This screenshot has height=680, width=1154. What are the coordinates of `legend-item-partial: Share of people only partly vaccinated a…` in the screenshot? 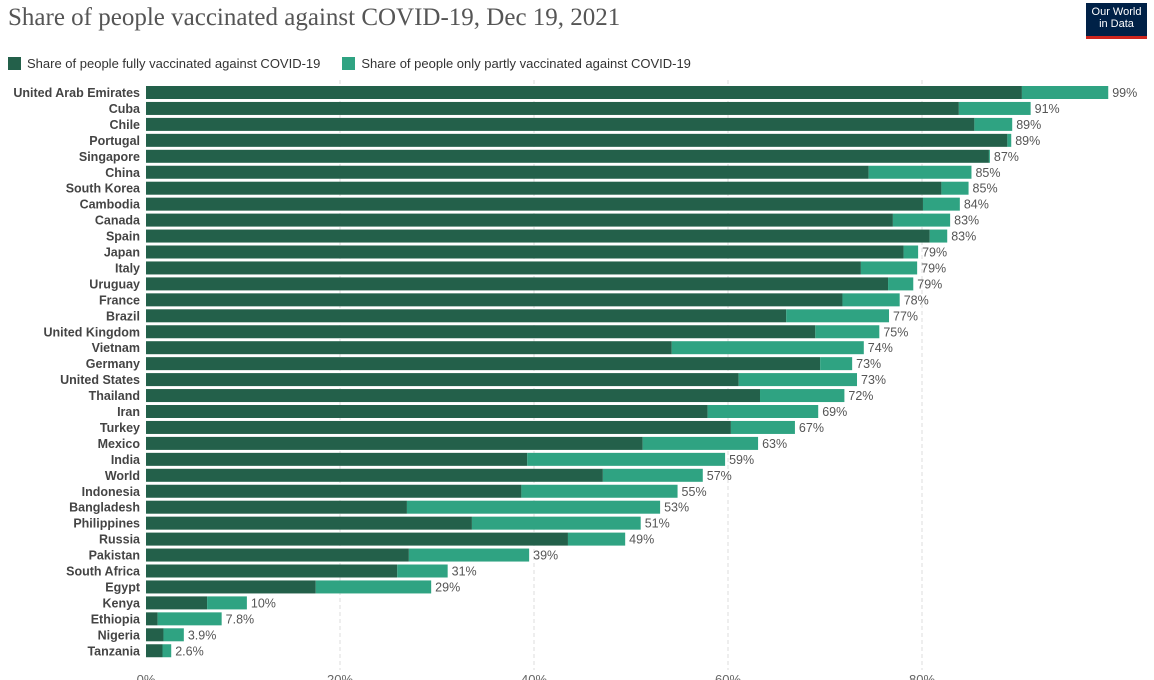 It's located at (516, 63).